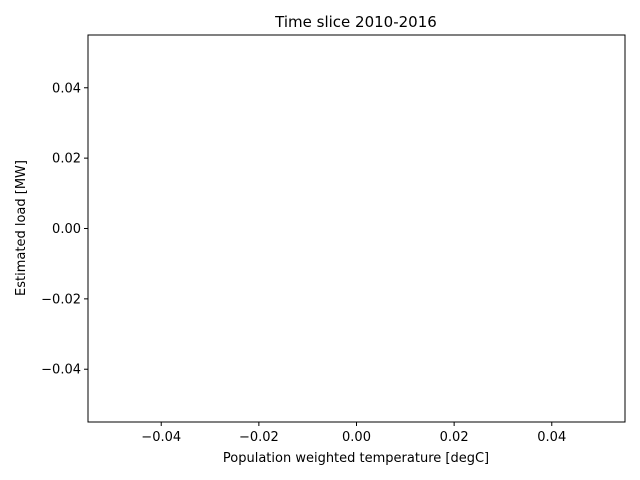 Image resolution: width=640 pixels, height=480 pixels. What do you see at coordinates (355, 22) in the screenshot?
I see `chart-title: Time slice 2010-2016` at bounding box center [355, 22].